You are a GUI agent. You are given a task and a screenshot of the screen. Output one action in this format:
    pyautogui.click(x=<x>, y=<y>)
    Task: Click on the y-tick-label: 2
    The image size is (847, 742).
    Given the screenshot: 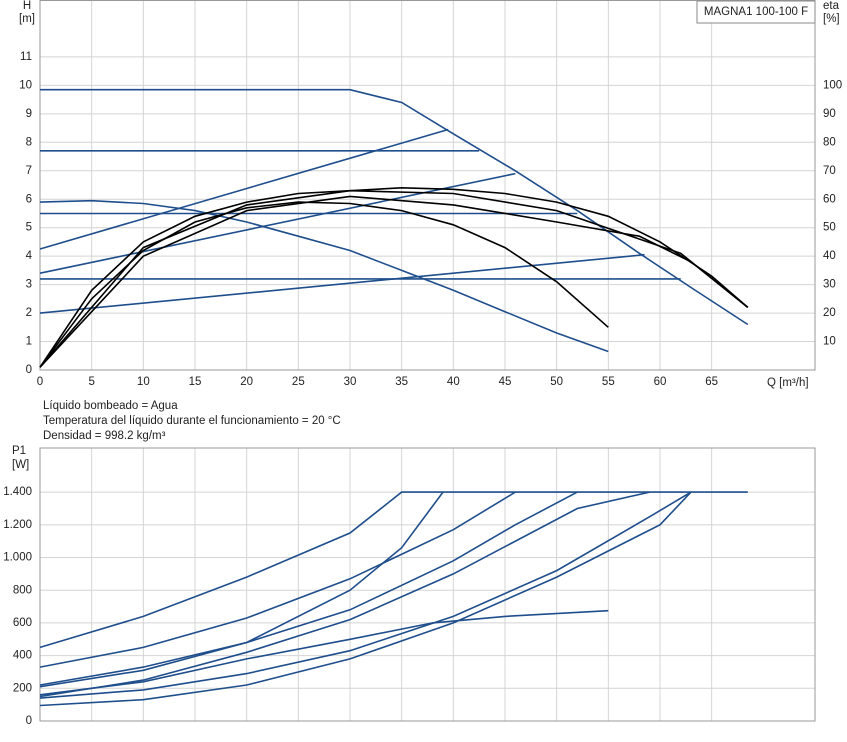 What is the action you would take?
    pyautogui.click(x=29, y=313)
    